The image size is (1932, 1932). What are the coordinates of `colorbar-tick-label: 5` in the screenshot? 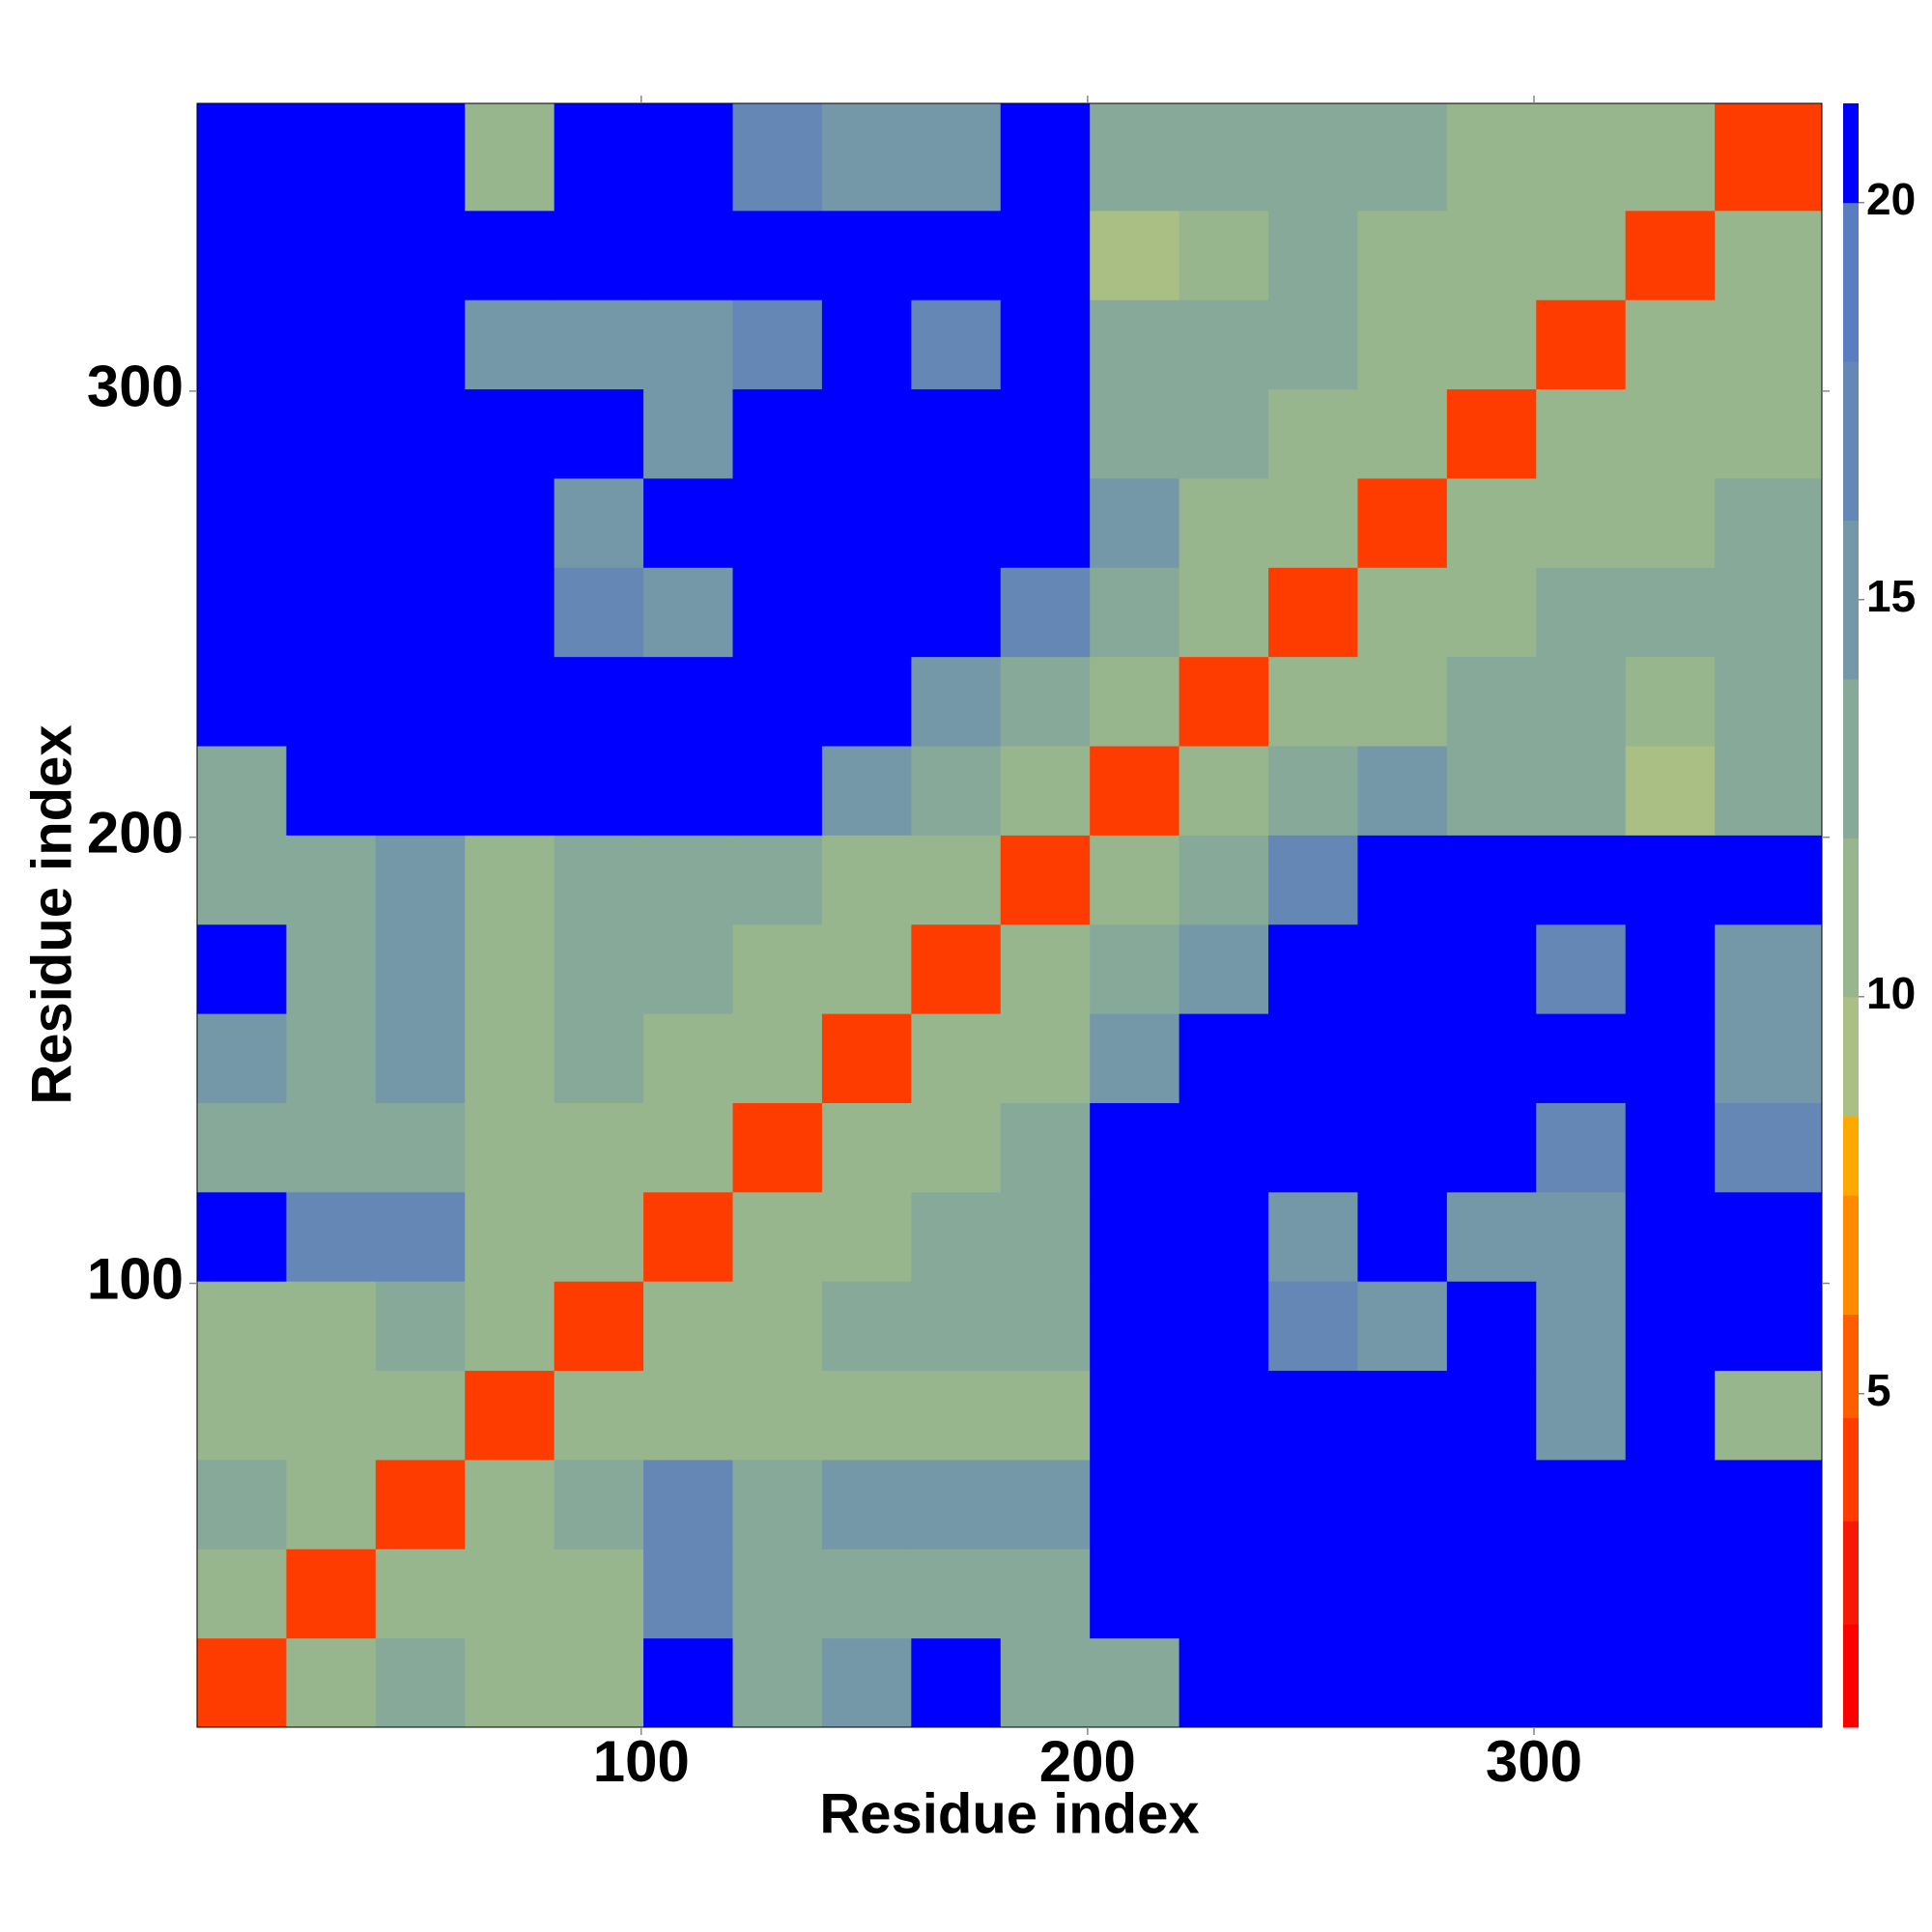 It's located at (1878, 1390).